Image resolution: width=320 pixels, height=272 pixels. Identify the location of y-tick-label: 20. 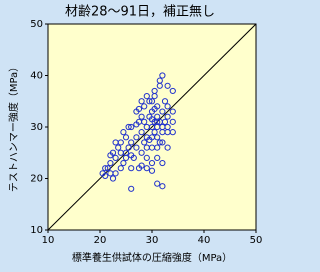
(36, 179).